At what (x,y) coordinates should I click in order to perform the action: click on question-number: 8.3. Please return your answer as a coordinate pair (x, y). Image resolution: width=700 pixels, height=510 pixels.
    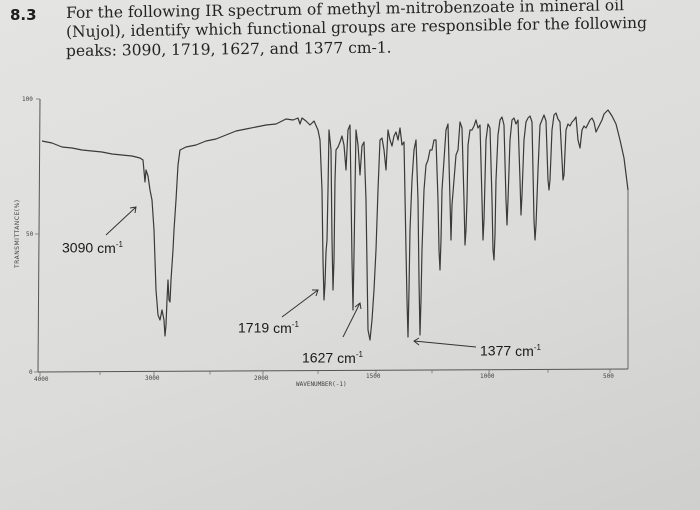
    Looking at the image, I should click on (23, 15).